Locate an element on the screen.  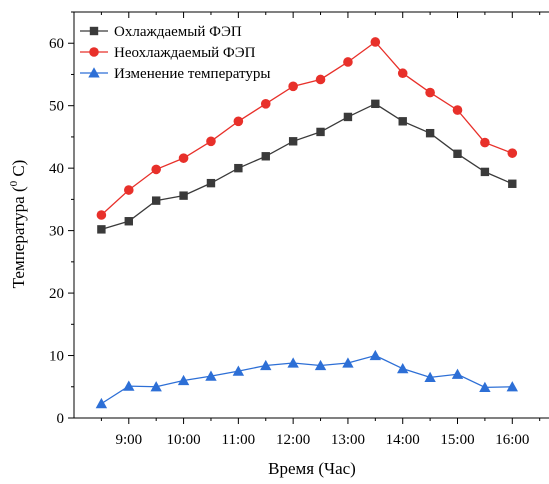
x-tick-label: 16:00 is located at coordinates (512, 440).